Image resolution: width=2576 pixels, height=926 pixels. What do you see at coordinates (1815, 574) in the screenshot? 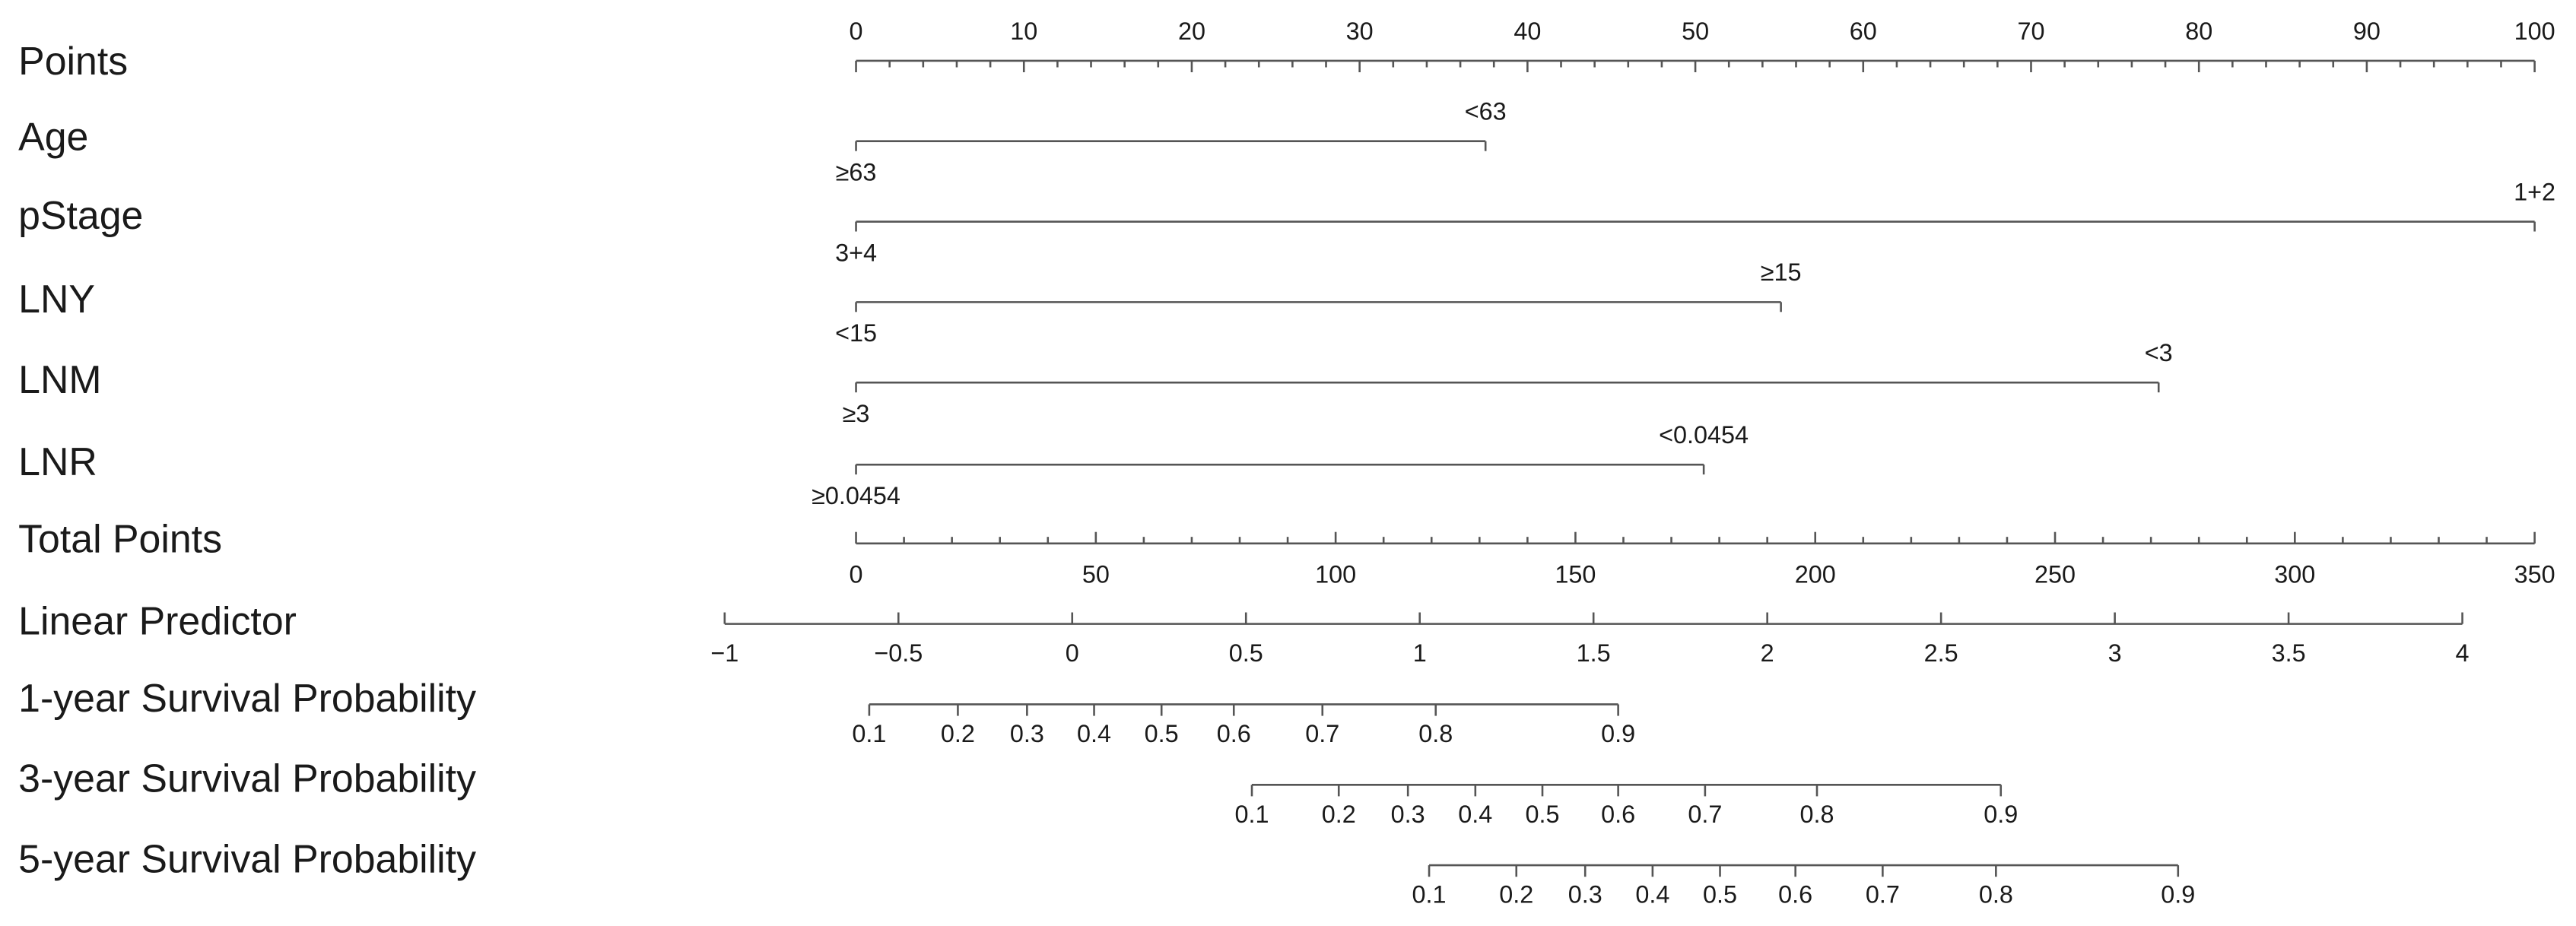
I see `tick-label: 200` at bounding box center [1815, 574].